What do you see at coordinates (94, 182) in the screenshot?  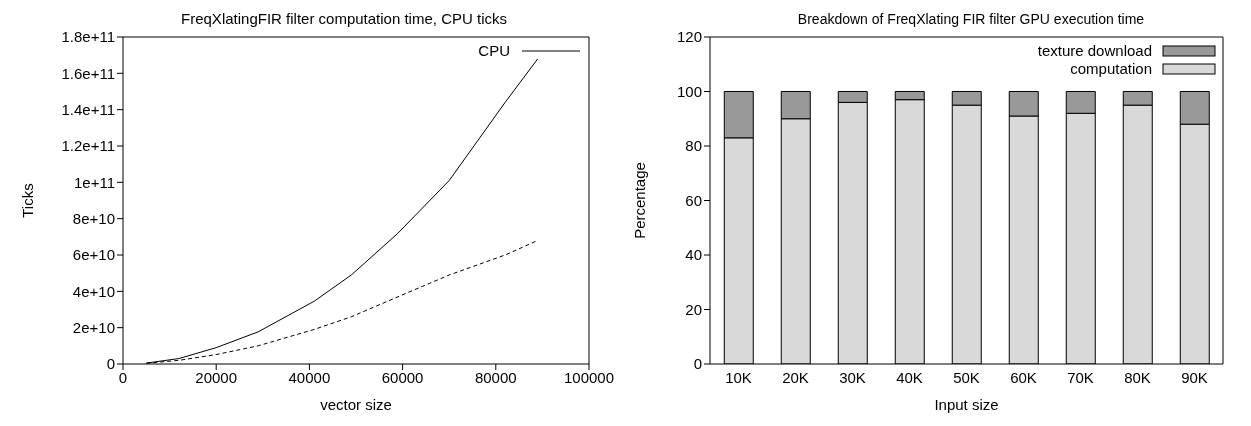 I see `y-tick-label: 1e+11` at bounding box center [94, 182].